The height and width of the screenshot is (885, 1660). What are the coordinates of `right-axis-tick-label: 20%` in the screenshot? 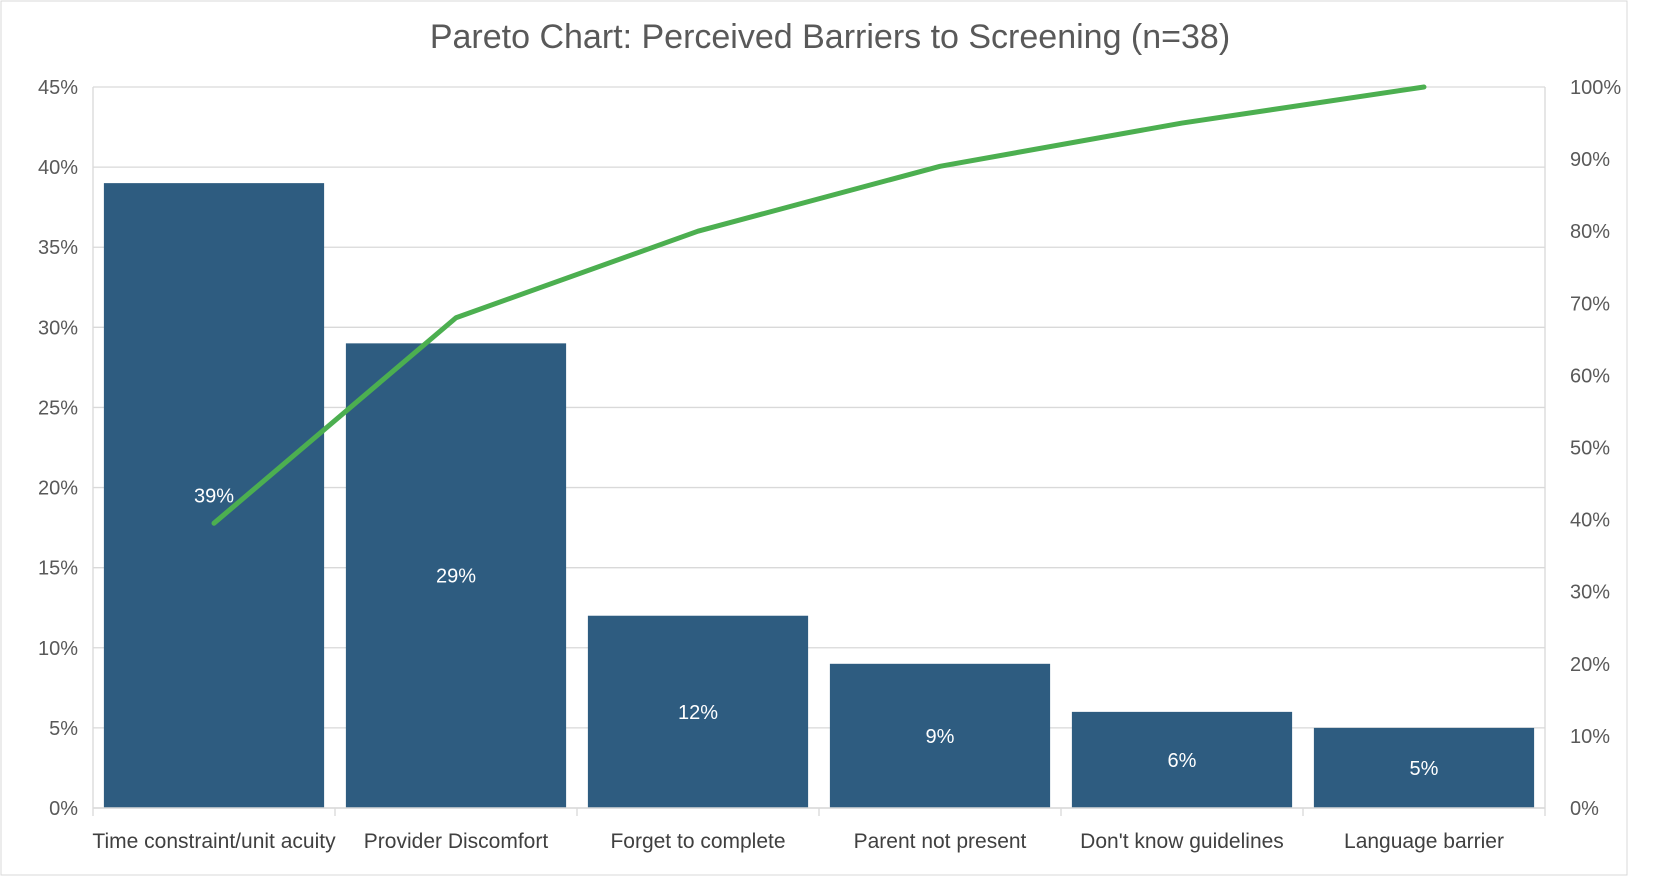 It's located at (1590, 665).